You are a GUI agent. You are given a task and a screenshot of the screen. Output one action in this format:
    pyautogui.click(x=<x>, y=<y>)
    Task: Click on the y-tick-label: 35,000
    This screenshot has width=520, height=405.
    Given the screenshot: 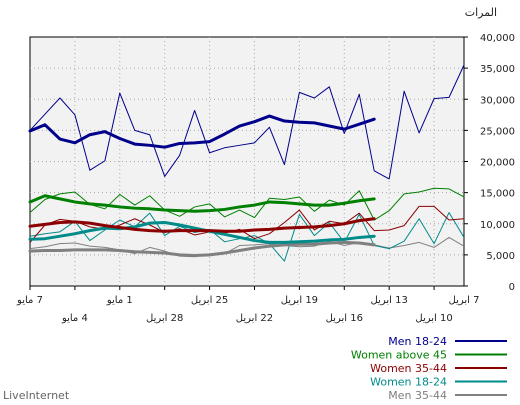 What is the action you would take?
    pyautogui.click(x=497, y=69)
    